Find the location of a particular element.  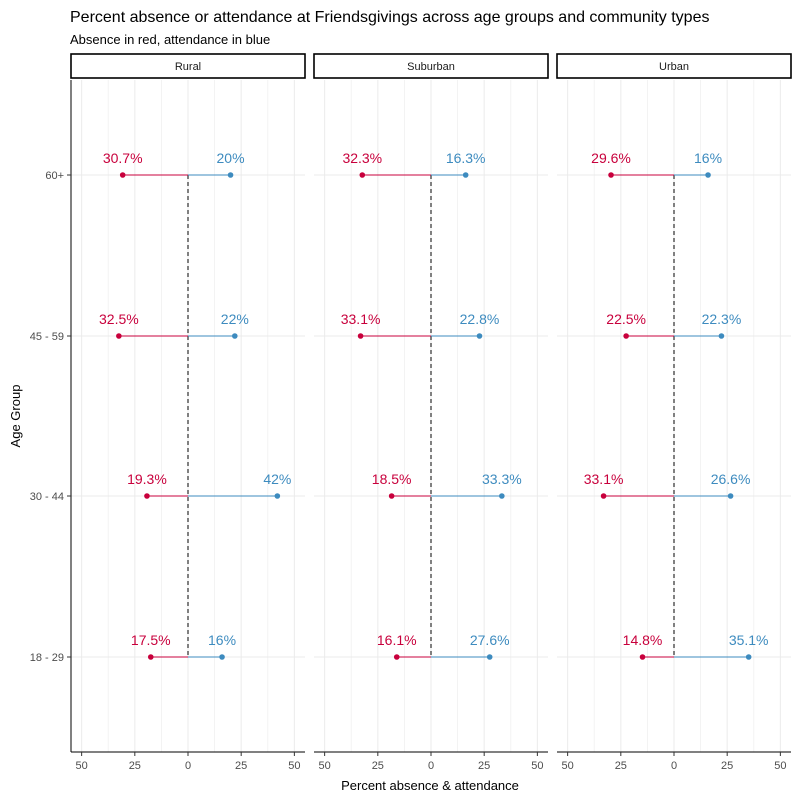

x-axis-title: Percent absence & attendance is located at coordinates (430, 785).